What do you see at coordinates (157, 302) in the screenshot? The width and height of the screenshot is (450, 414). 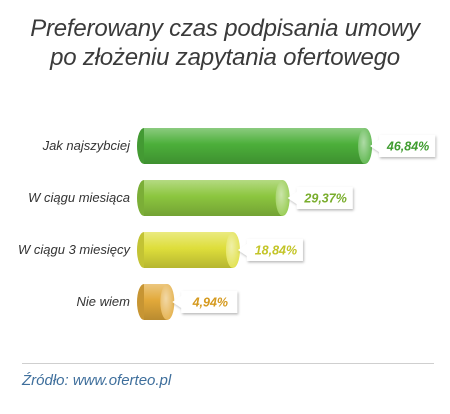 I see `bar-group: Nie wiem 4,94%` at bounding box center [157, 302].